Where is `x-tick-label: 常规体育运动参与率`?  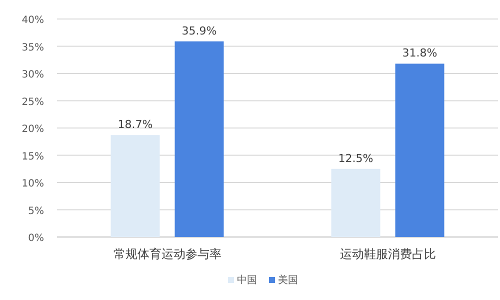 x-tick-label: 常规体育运动参与率 is located at coordinates (167, 254).